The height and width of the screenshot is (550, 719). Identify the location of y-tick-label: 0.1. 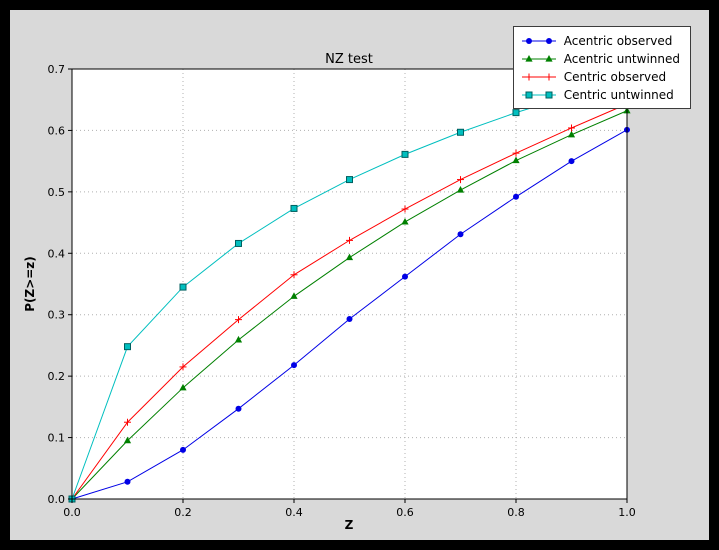
(57, 438).